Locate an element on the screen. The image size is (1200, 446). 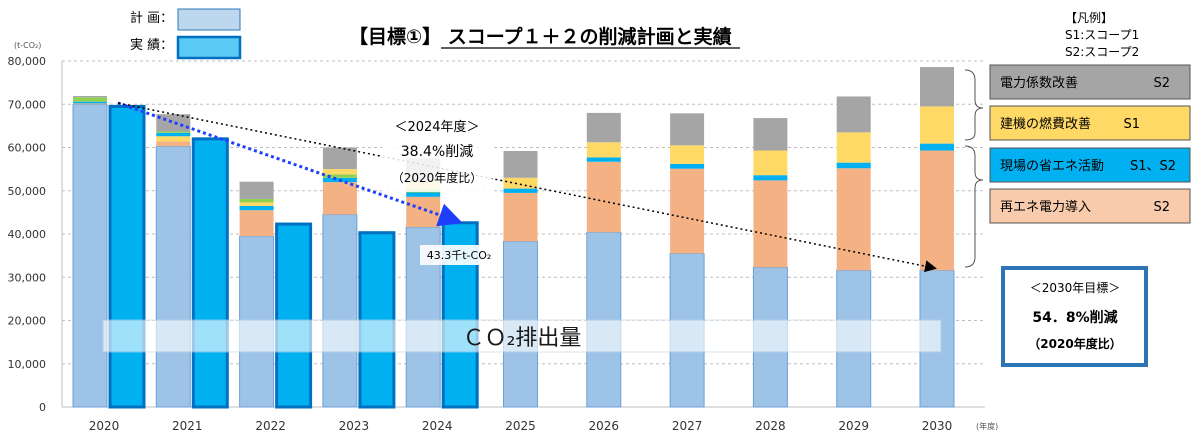
legend-note-title: 【凡例】 is located at coordinates (1089, 18).